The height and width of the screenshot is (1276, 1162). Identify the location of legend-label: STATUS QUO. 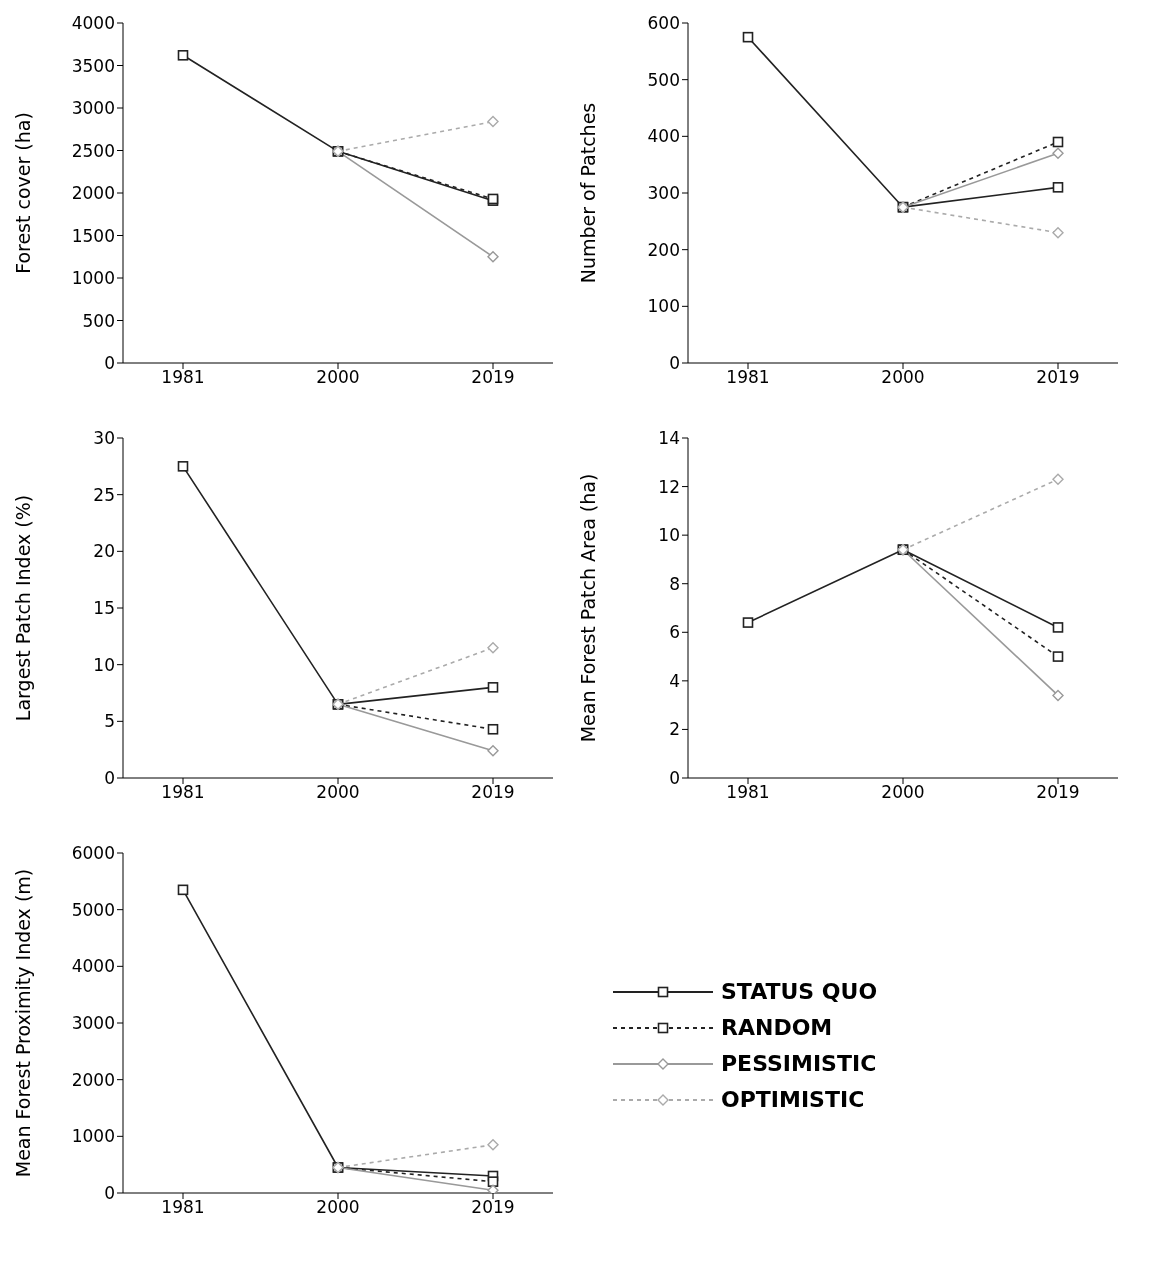
(799, 991).